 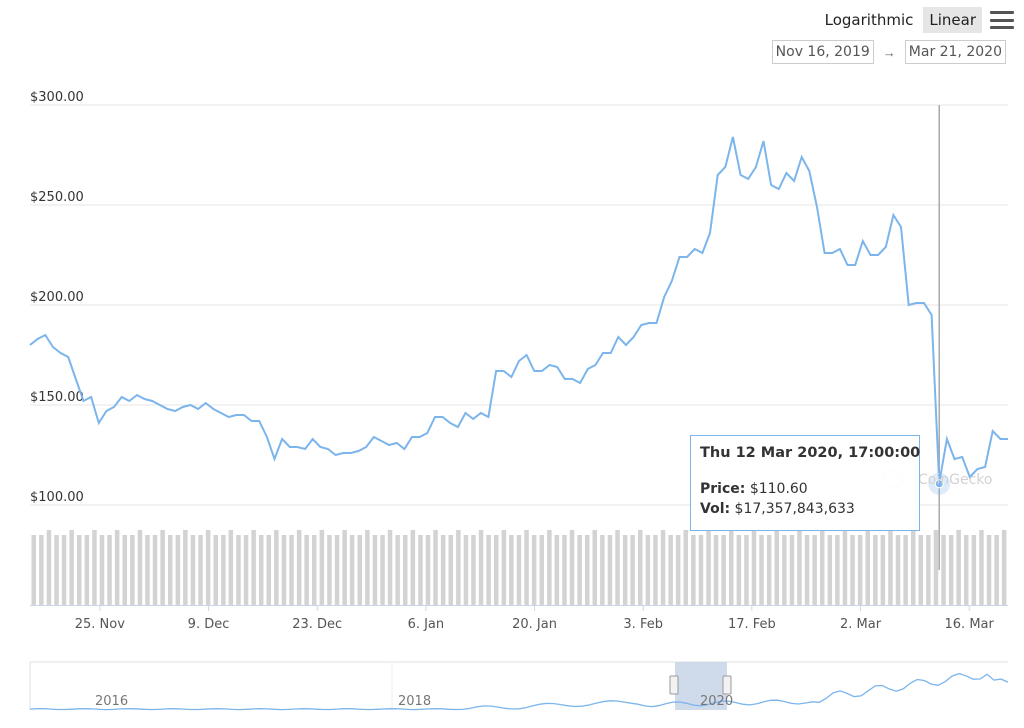 What do you see at coordinates (100, 624) in the screenshot?
I see `x-tick-label: 25. Nov` at bounding box center [100, 624].